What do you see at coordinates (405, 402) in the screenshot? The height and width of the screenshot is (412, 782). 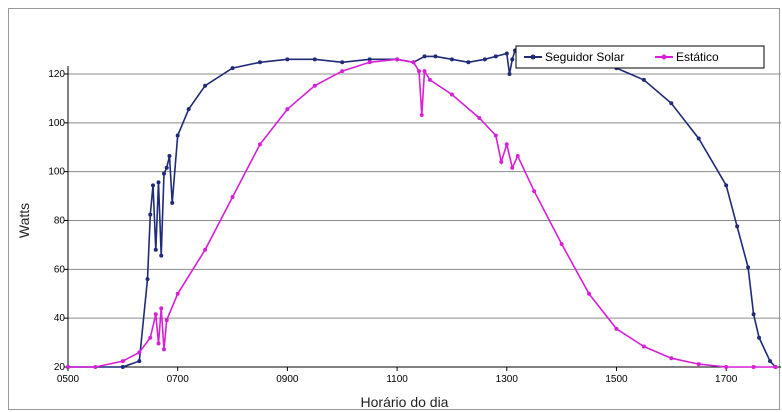 I see `x-axis-title: Horário do dia` at bounding box center [405, 402].